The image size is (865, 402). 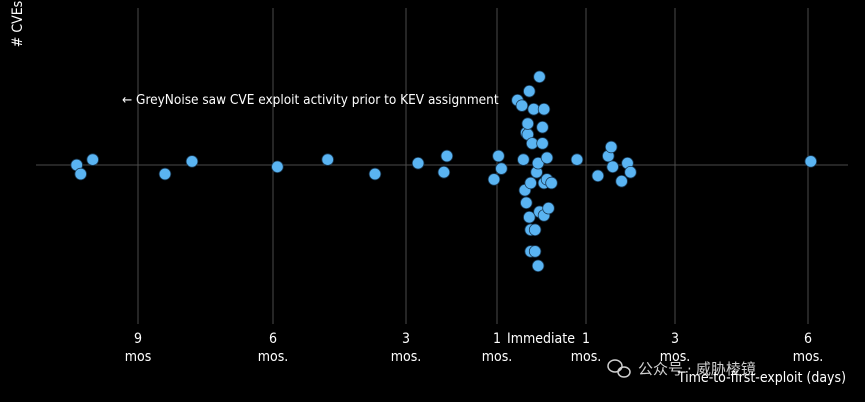 I want to click on x-tick-unit: mos, so click(x=138, y=357).